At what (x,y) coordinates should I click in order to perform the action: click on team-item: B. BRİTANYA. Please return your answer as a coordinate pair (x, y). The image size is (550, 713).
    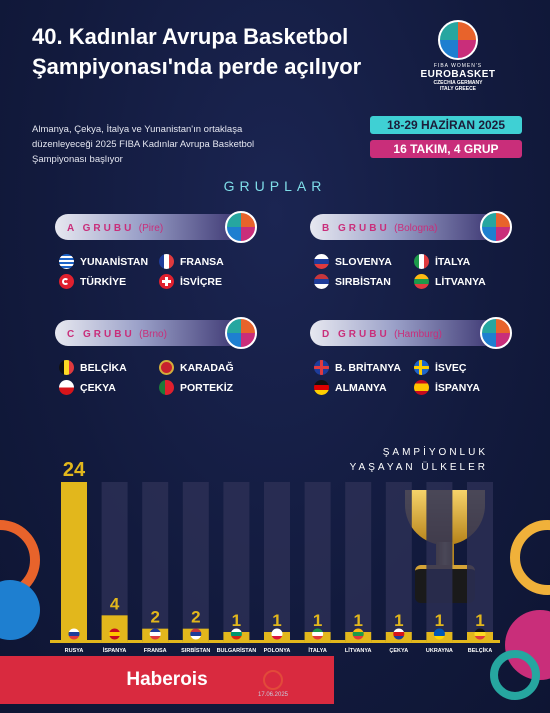
    Looking at the image, I should click on (357, 367).